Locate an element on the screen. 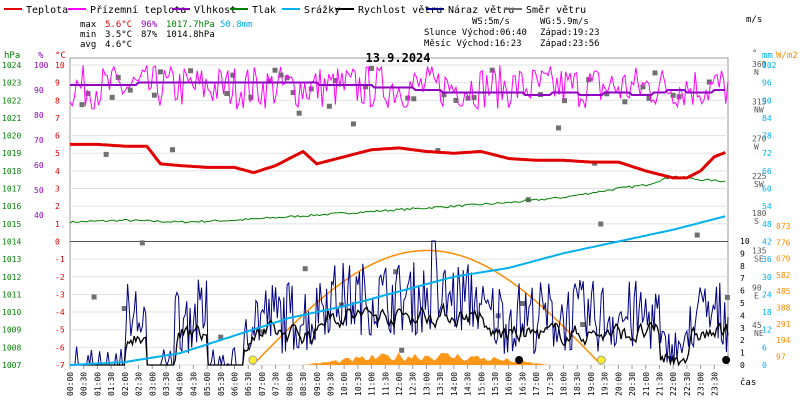 The image size is (800, 400). wind-tick-label: 9 is located at coordinates (742, 253).